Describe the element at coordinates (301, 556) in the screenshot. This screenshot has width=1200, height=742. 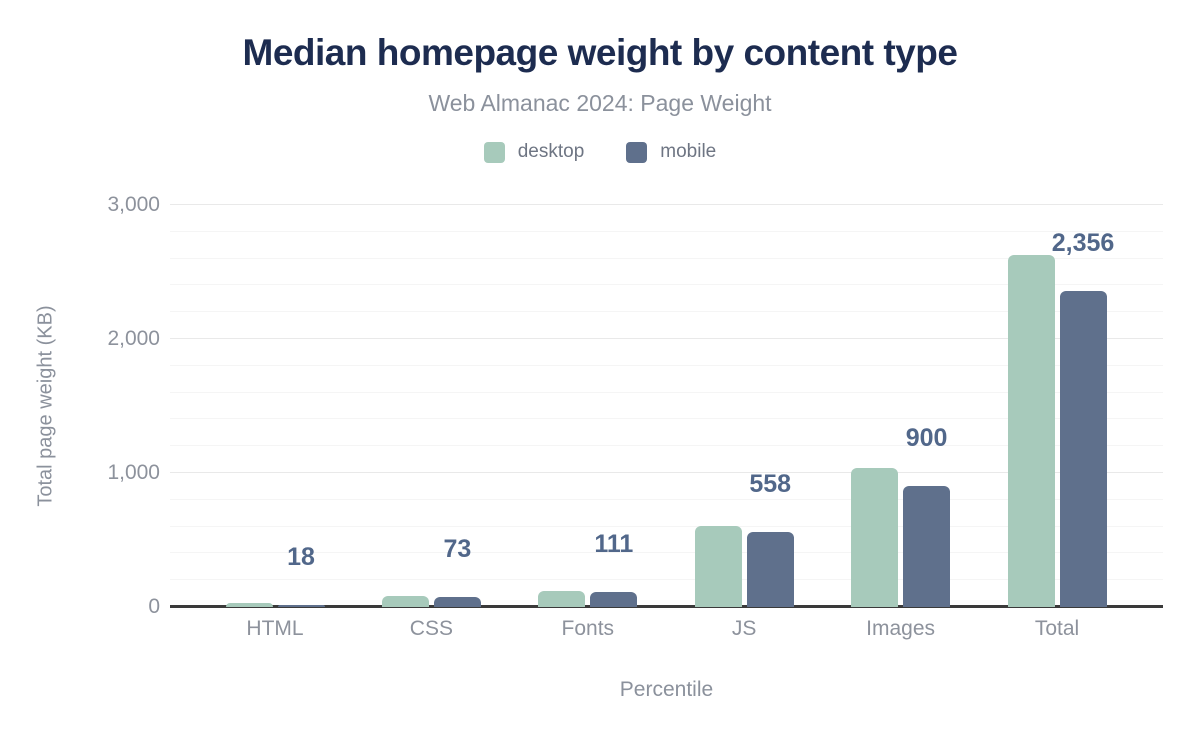
I see `data-label-html: 18` at that location.